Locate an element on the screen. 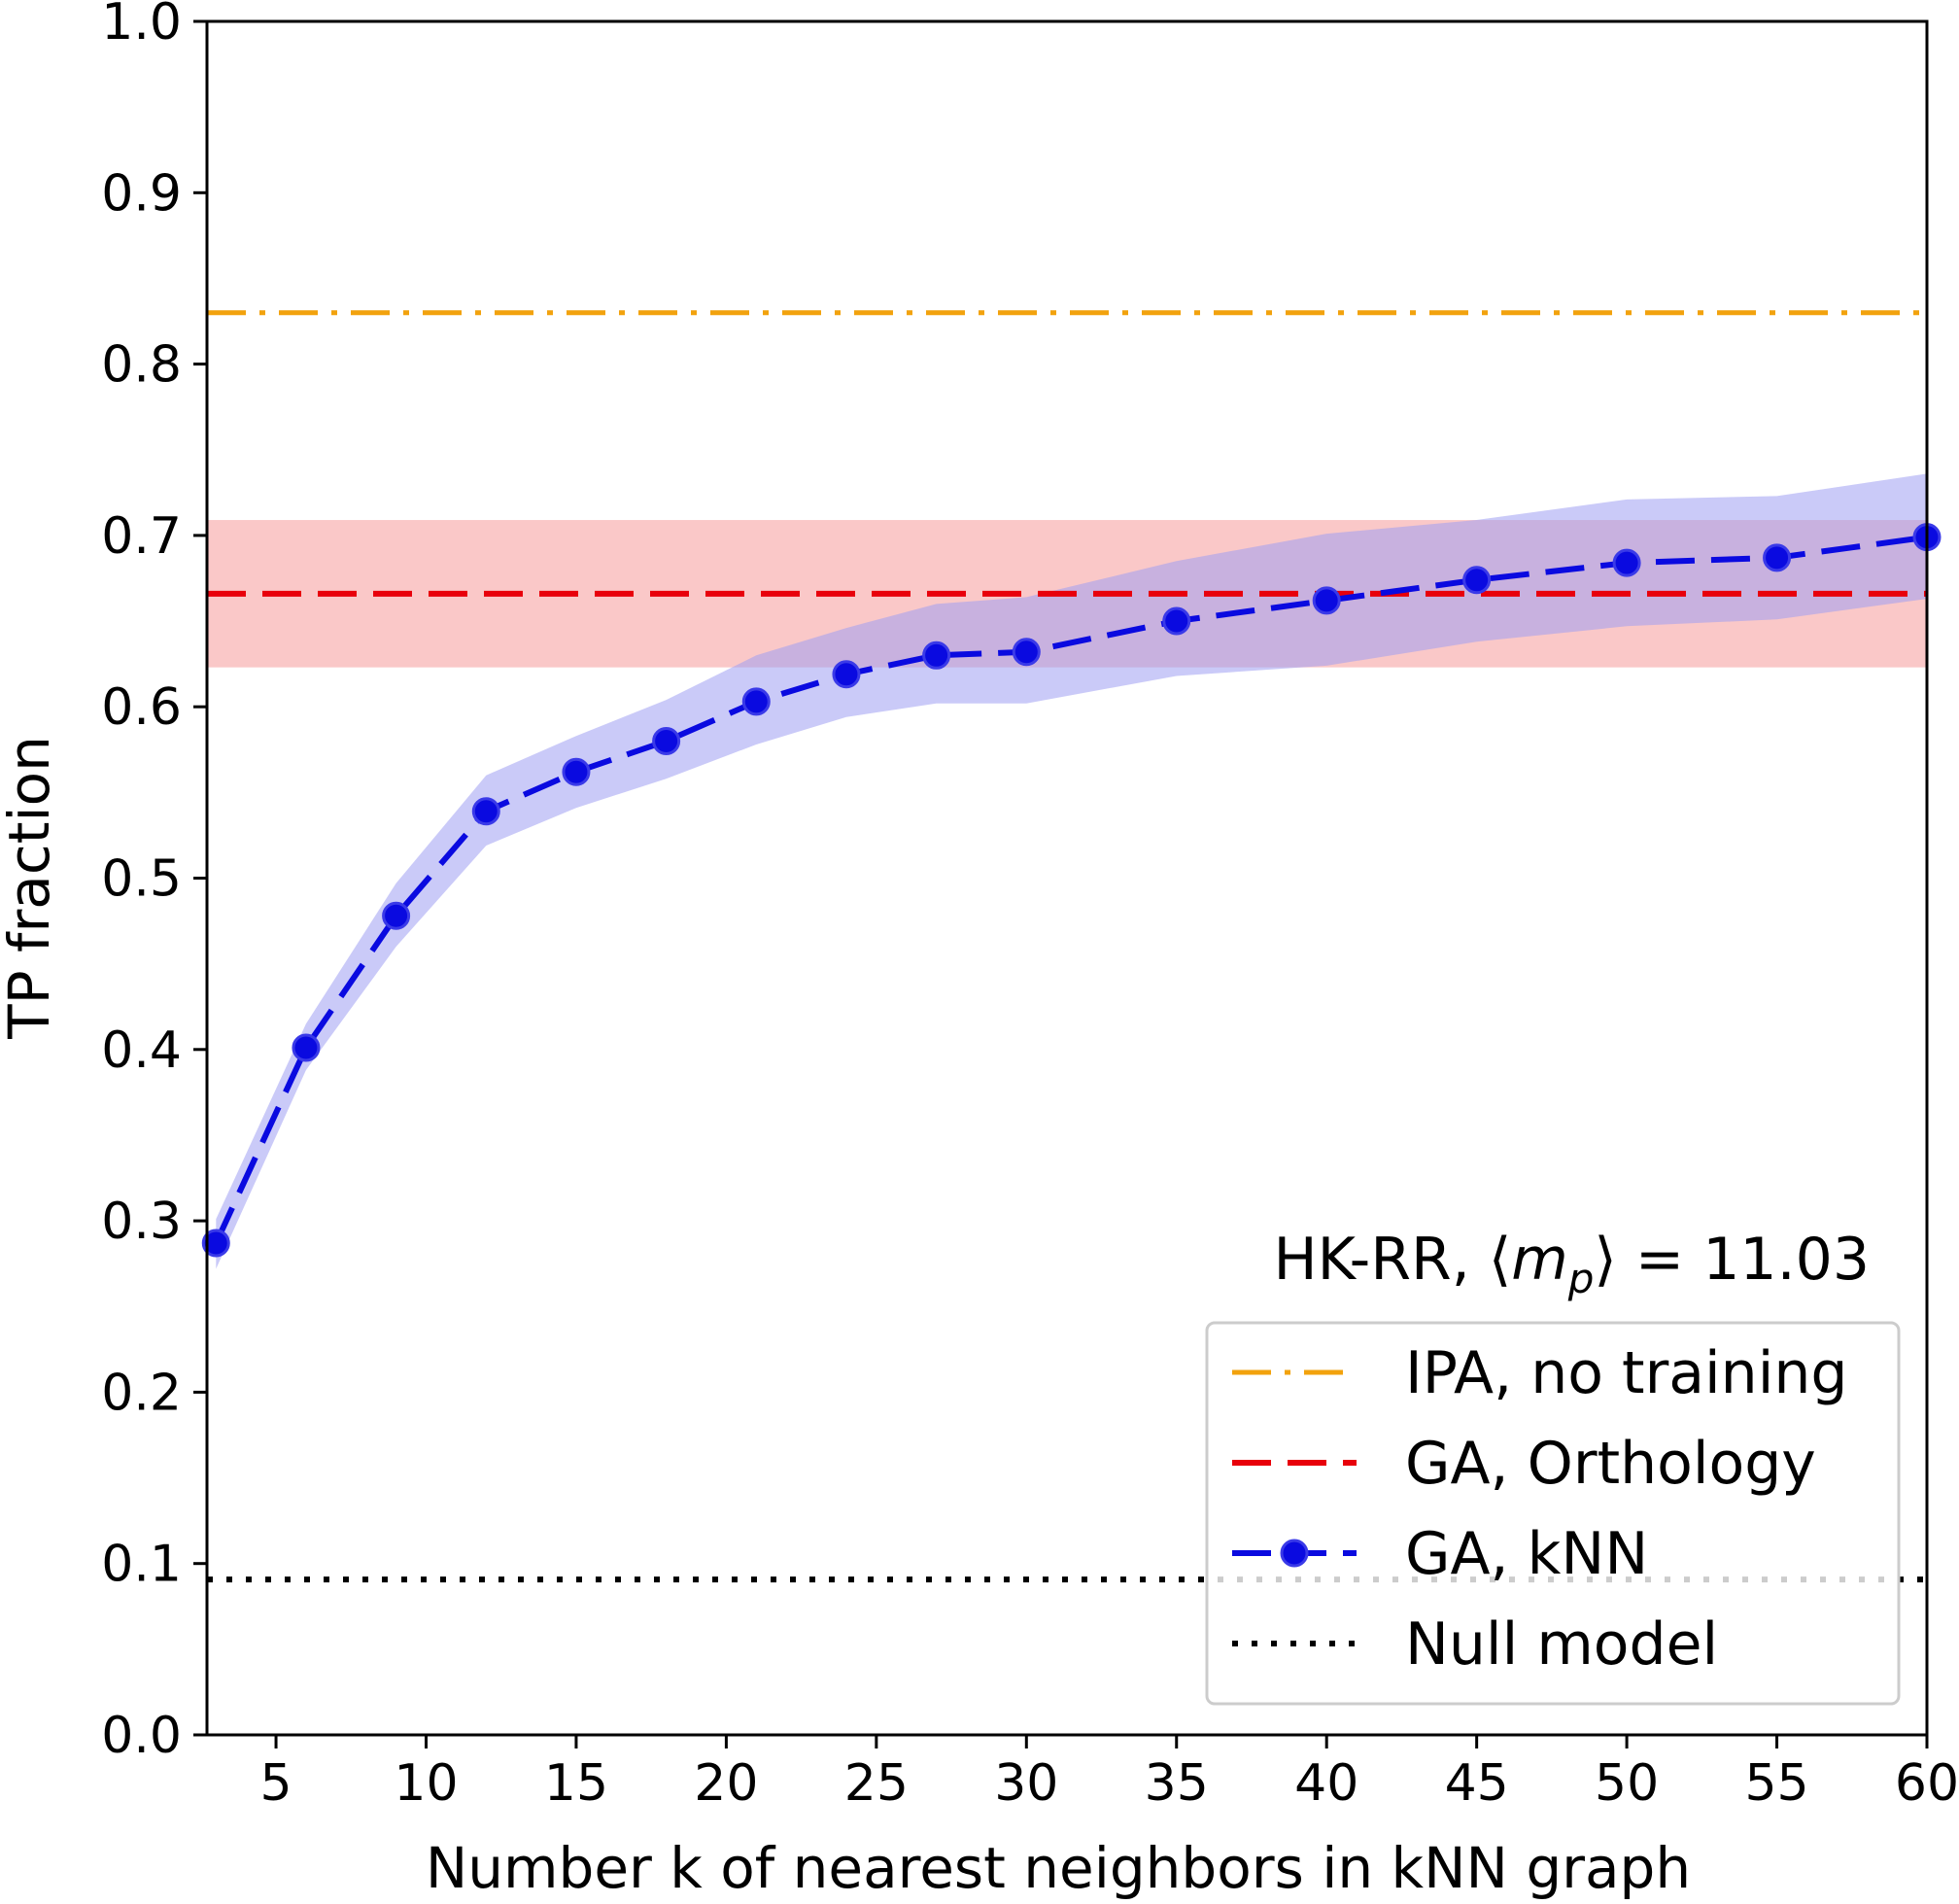 The image size is (1959, 1904). annotation: HK-RR, ⟨mp⟩ = 11.03 is located at coordinates (1572, 1264).